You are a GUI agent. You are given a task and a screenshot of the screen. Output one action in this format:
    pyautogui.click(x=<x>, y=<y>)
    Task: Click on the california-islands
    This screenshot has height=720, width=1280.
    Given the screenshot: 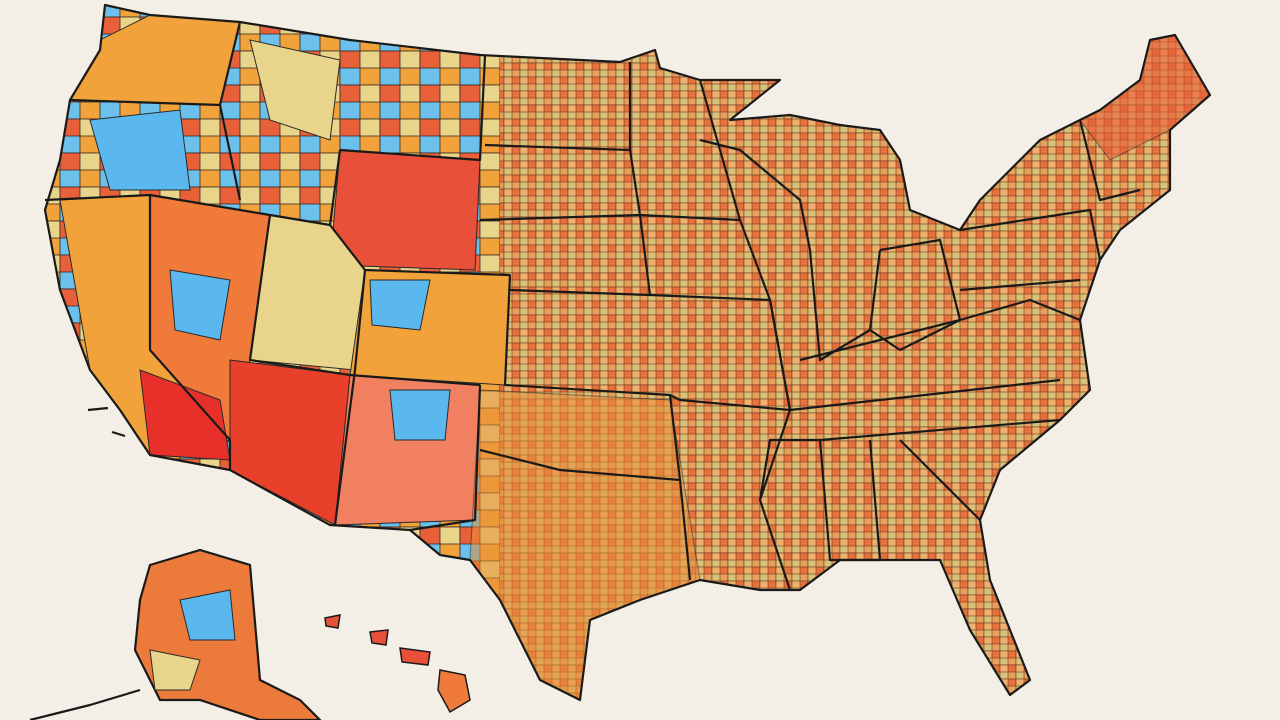 What is the action you would take?
    pyautogui.click(x=106, y=422)
    